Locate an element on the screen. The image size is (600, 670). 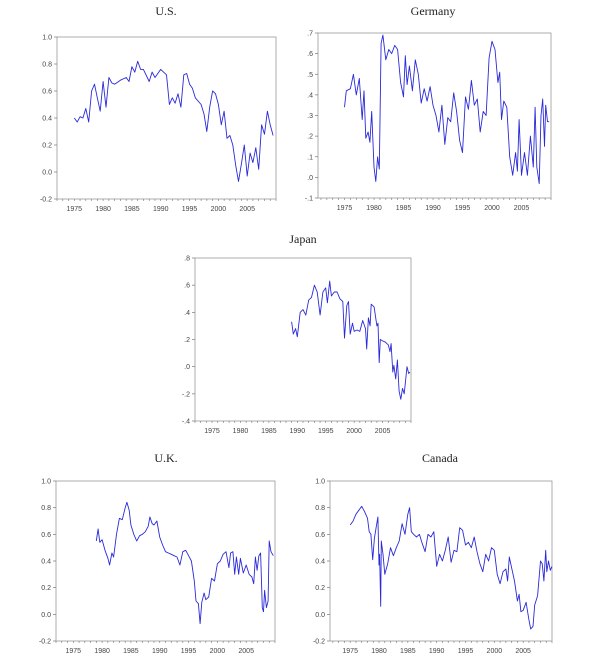
y-tick-label-canada: 0.4 is located at coordinates (320, 562).